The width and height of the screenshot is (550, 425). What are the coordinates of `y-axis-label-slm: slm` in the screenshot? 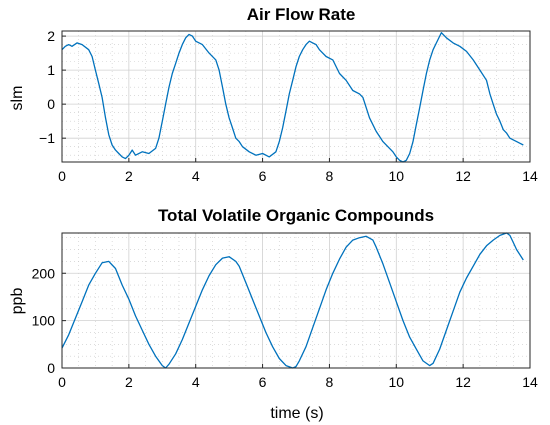 It's located at (17, 98).